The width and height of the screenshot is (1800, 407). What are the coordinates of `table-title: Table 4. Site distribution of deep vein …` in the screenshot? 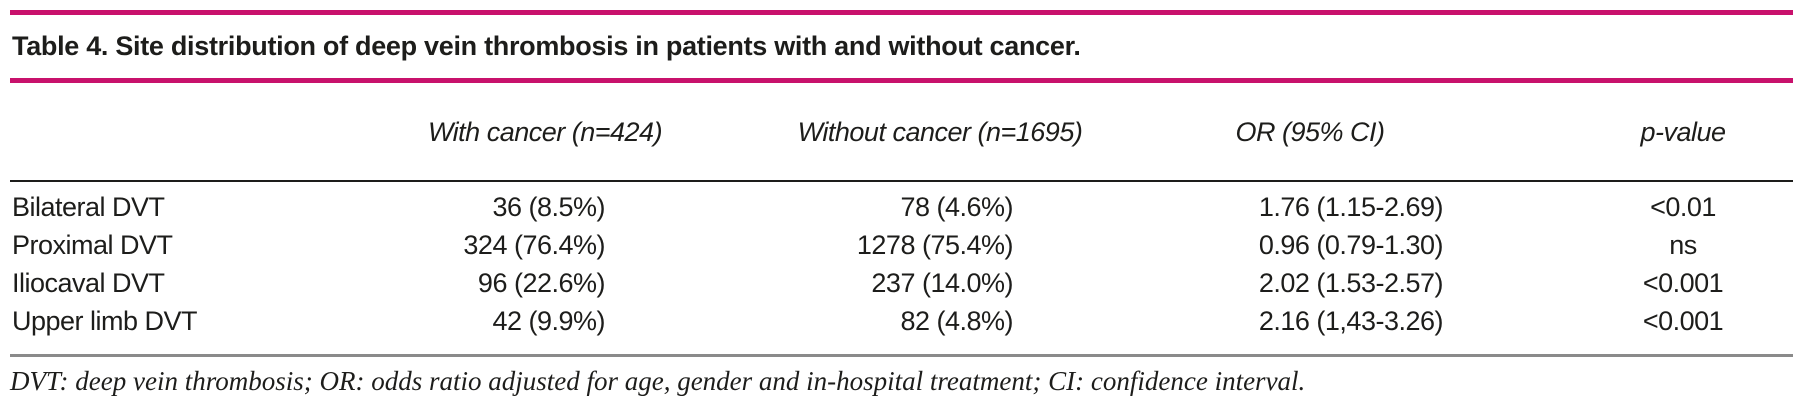 It's located at (546, 46).